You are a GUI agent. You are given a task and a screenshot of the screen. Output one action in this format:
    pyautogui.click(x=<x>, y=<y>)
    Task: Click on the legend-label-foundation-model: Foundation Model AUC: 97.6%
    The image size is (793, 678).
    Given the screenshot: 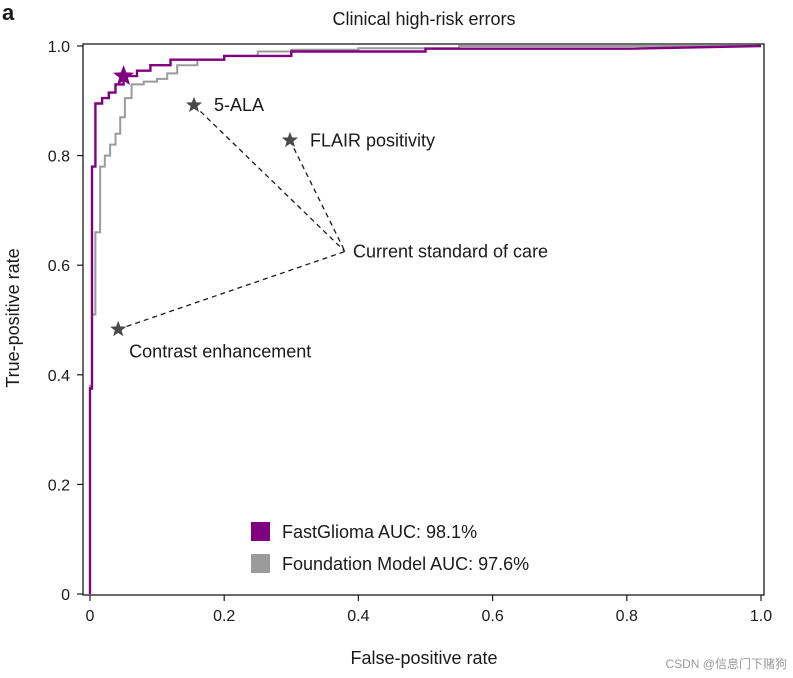 What is the action you would take?
    pyautogui.click(x=405, y=564)
    